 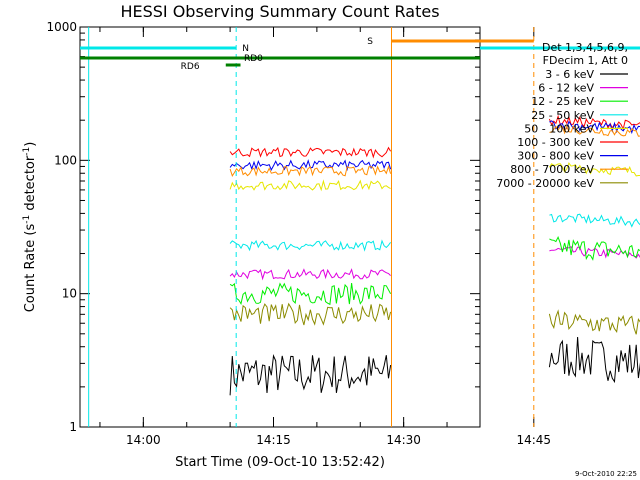 I want to click on legend-header-1: Det 1,3,4,5,6,9,, so click(x=585, y=47).